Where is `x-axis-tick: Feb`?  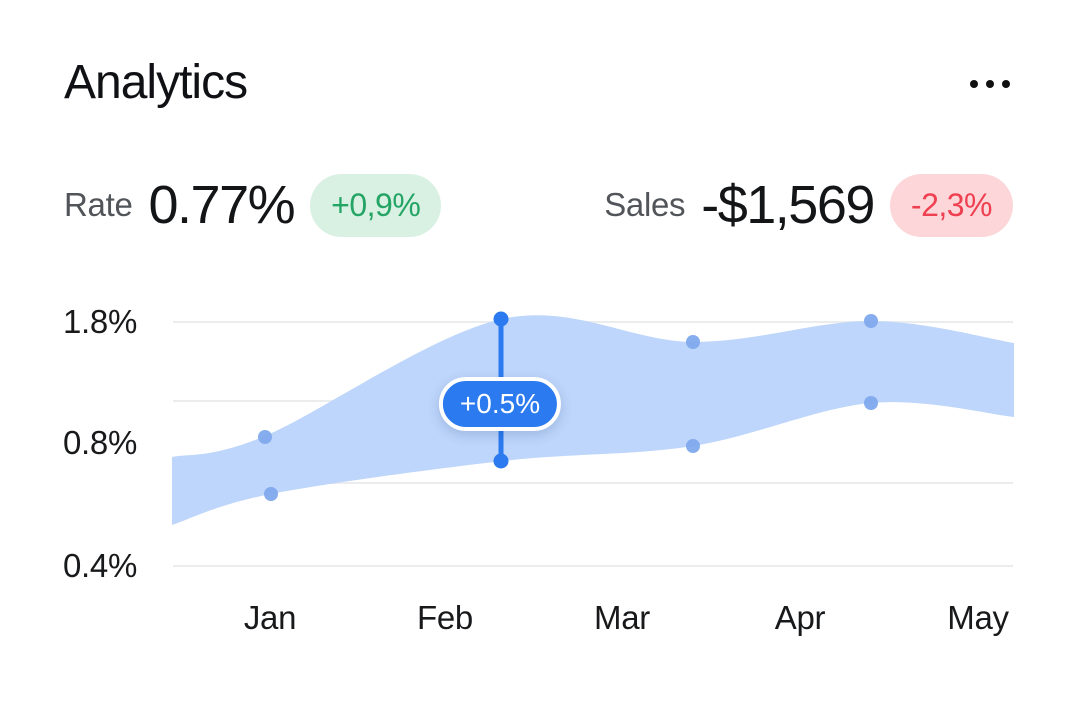
x-axis-tick: Feb is located at coordinates (445, 617).